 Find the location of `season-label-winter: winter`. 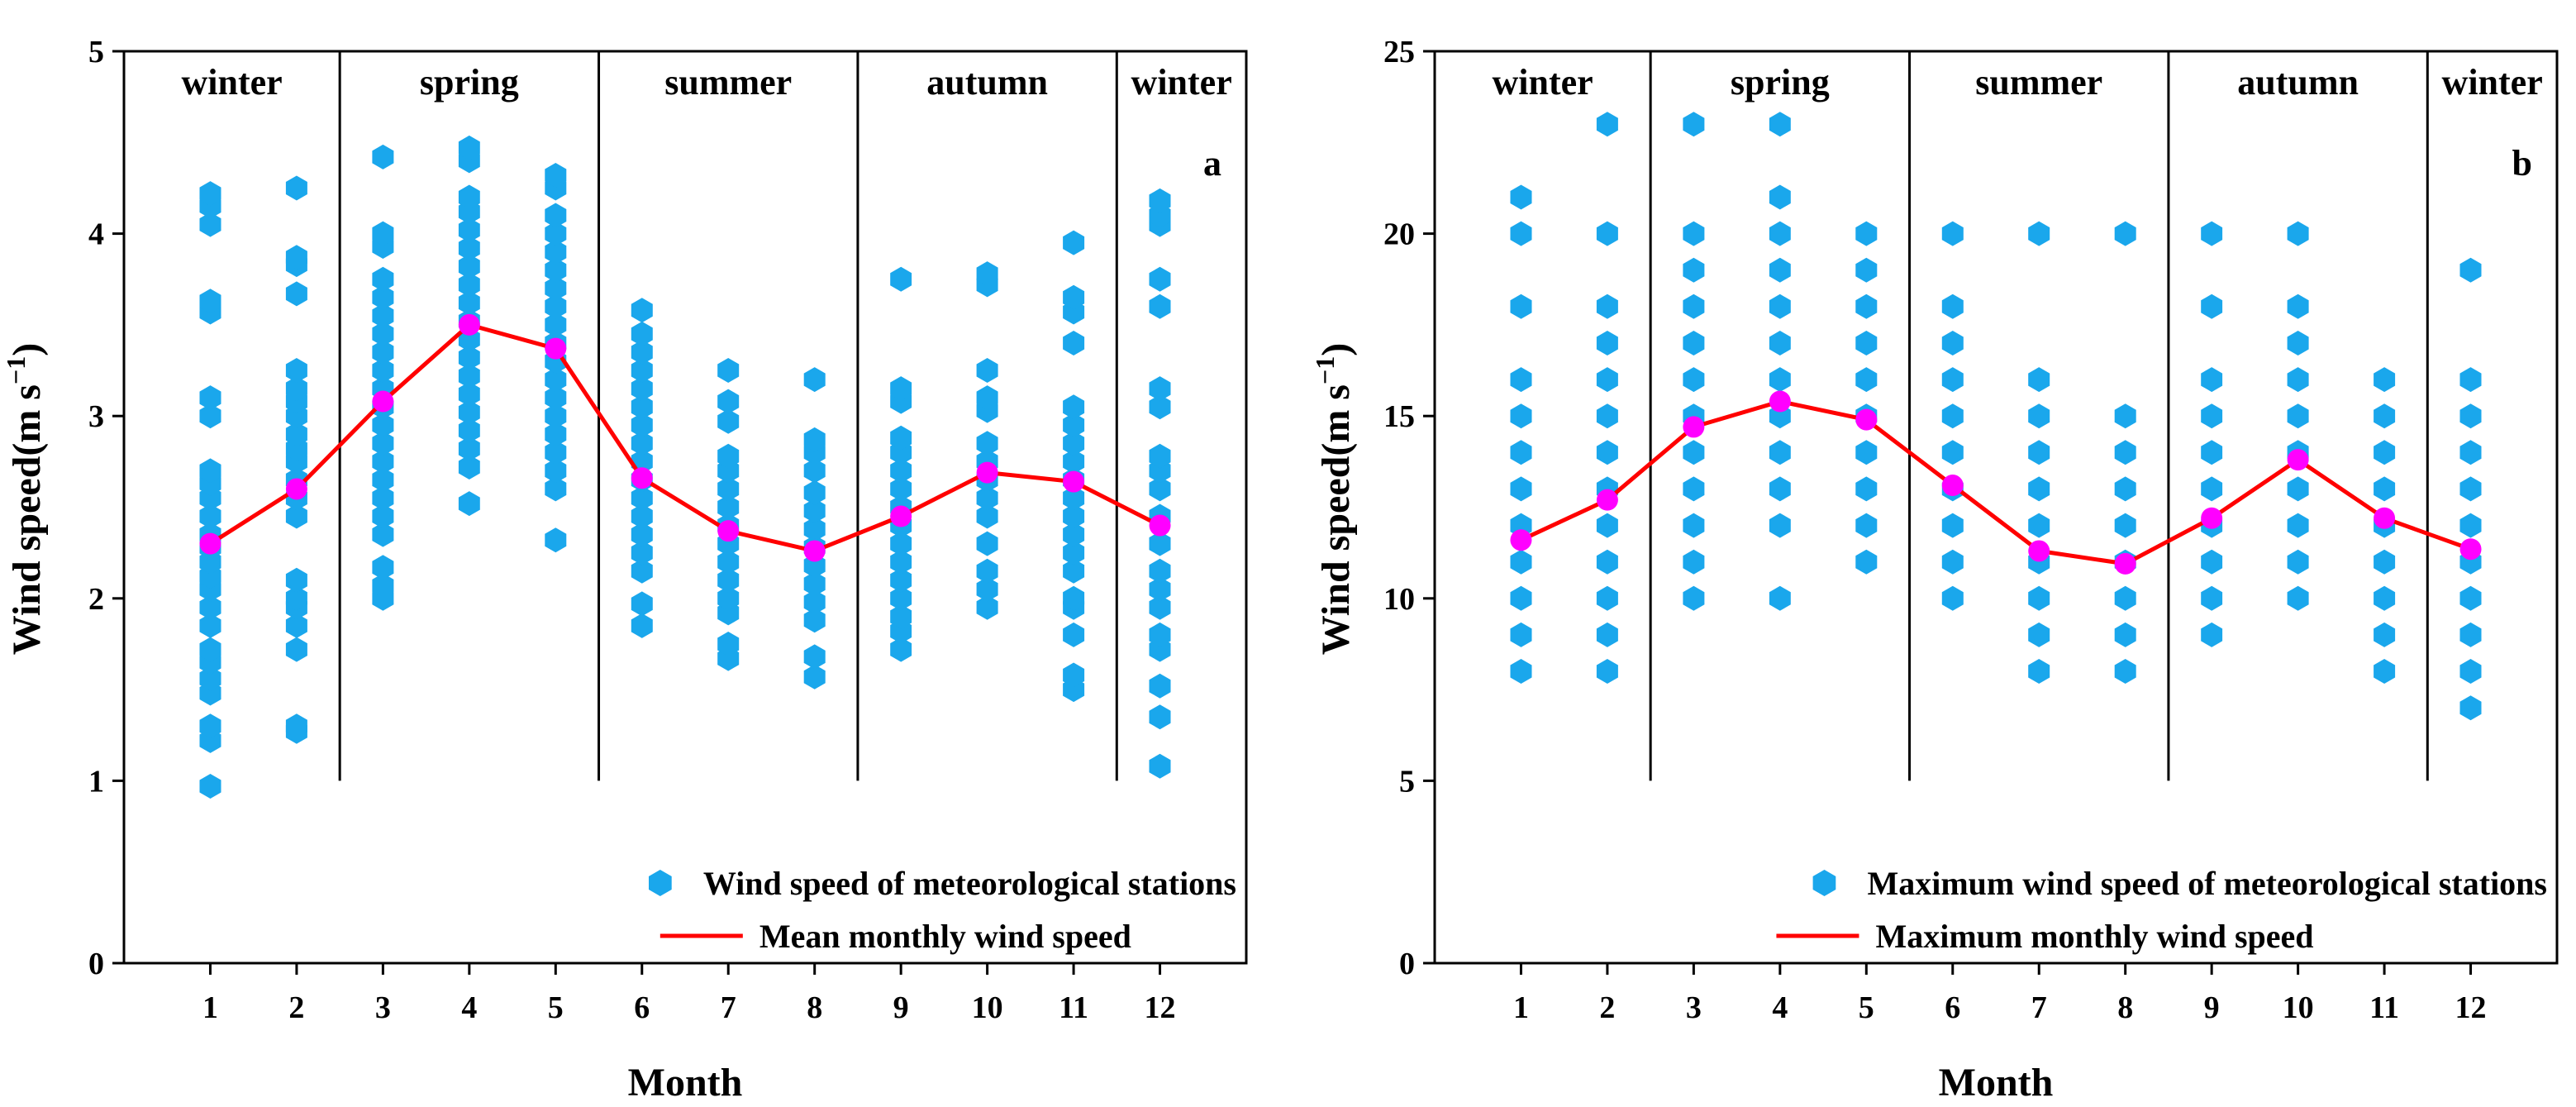

season-label-winter: winter is located at coordinates (1182, 82).